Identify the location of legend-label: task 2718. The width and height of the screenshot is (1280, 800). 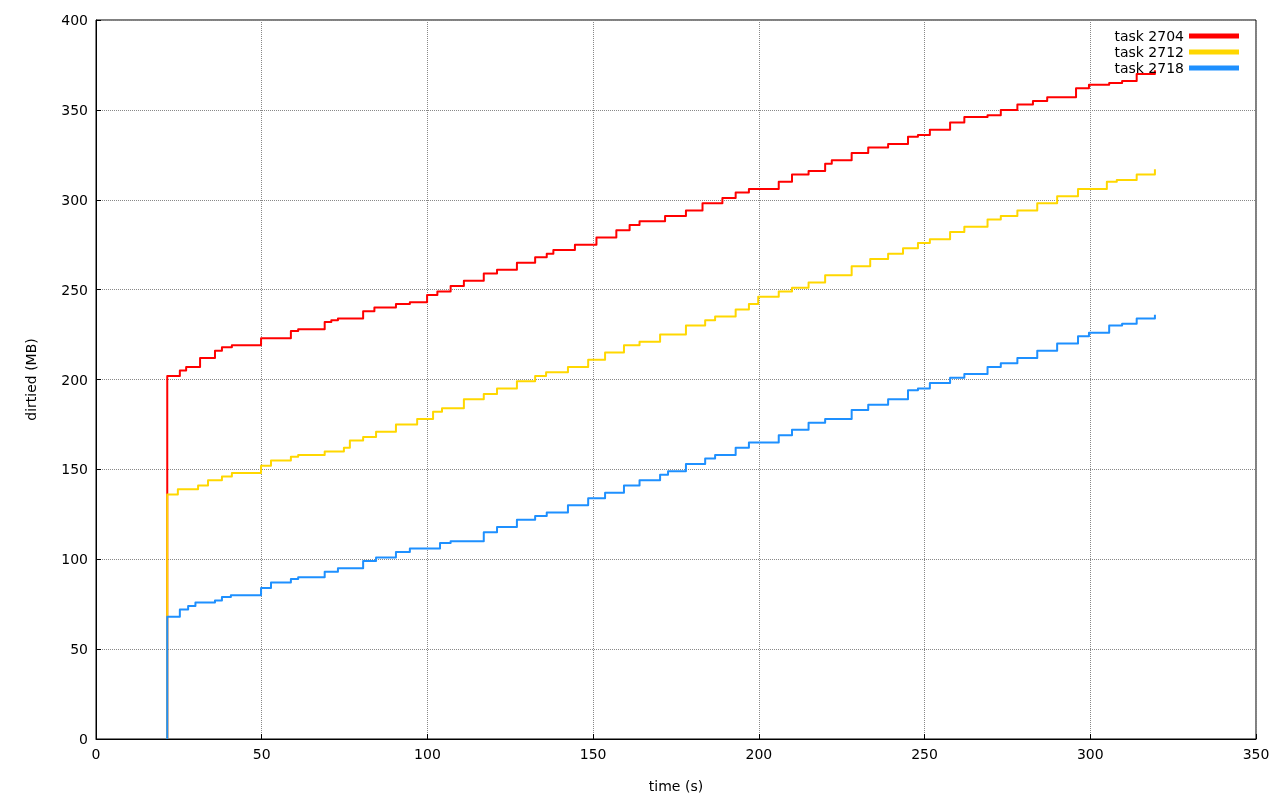
(1149, 68).